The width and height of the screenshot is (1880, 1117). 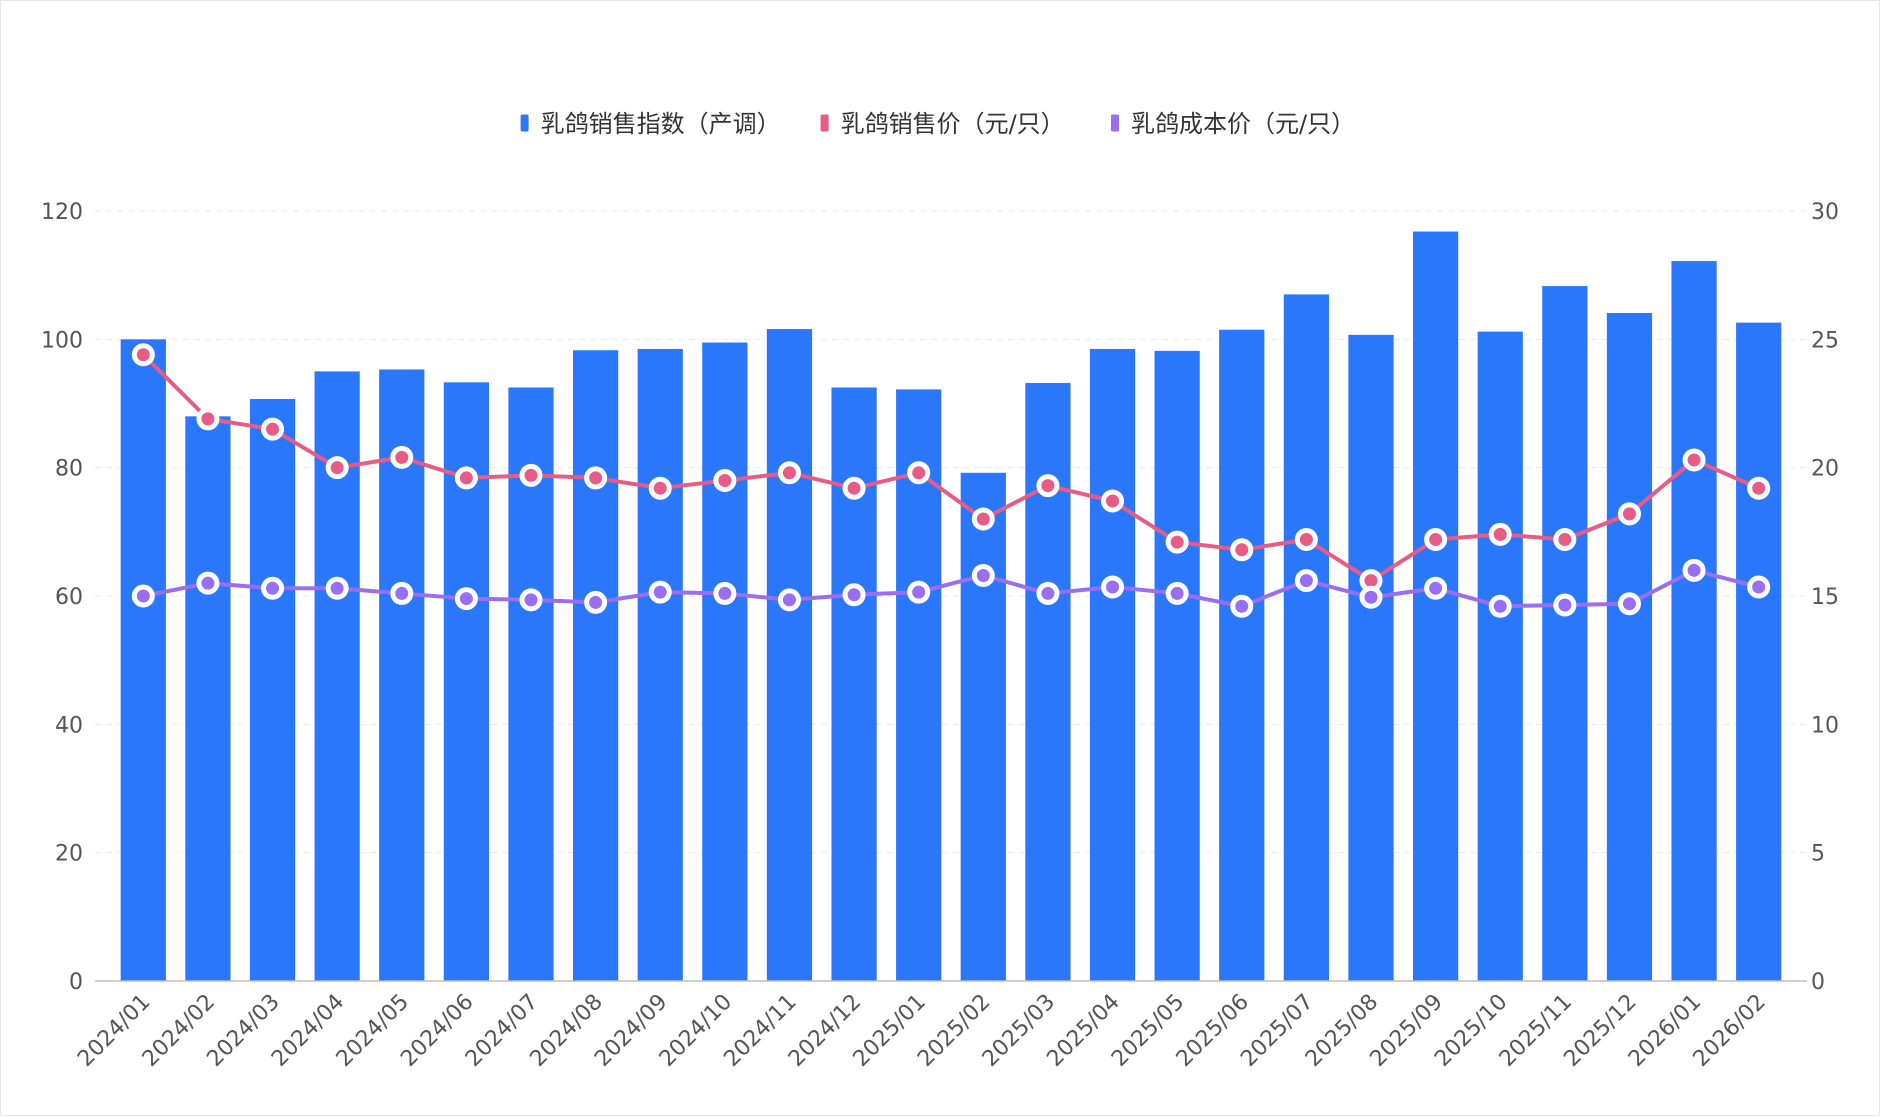 What do you see at coordinates (1825, 597) in the screenshot?
I see `right-axis-tick-label: 15` at bounding box center [1825, 597].